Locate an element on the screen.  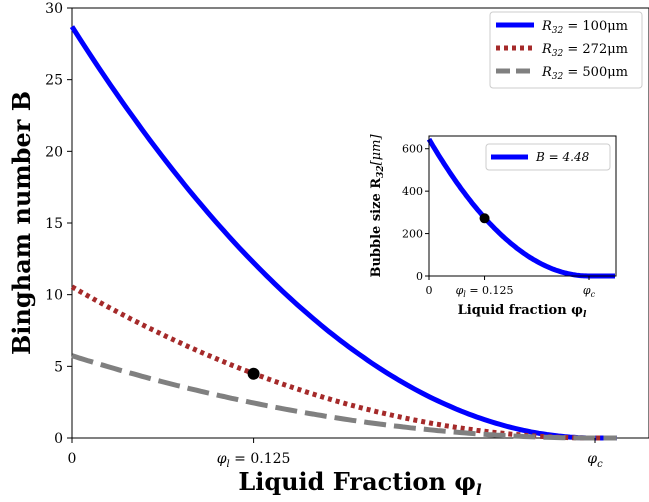
inset-y-axis-label-sub: 32 is located at coordinates (381, 171).